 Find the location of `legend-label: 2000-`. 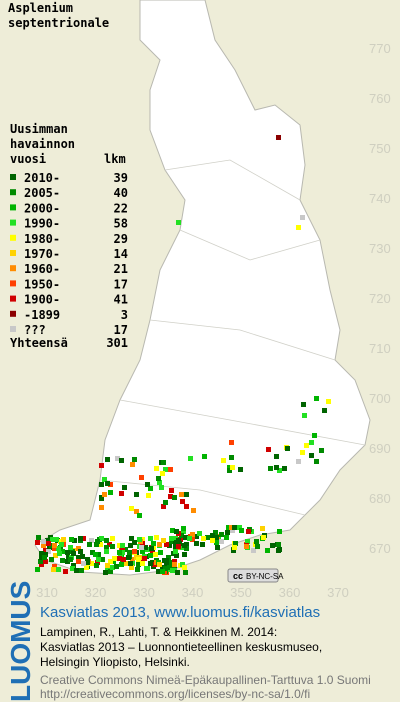

legend-label: 2000- is located at coordinates (42, 208).